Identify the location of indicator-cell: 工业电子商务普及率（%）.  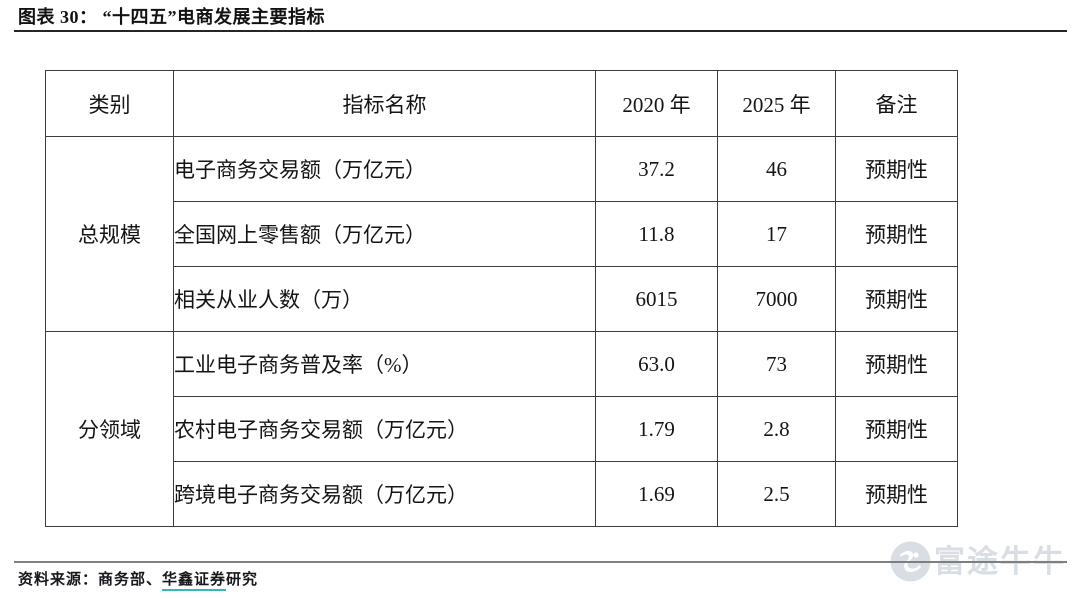
(384, 364).